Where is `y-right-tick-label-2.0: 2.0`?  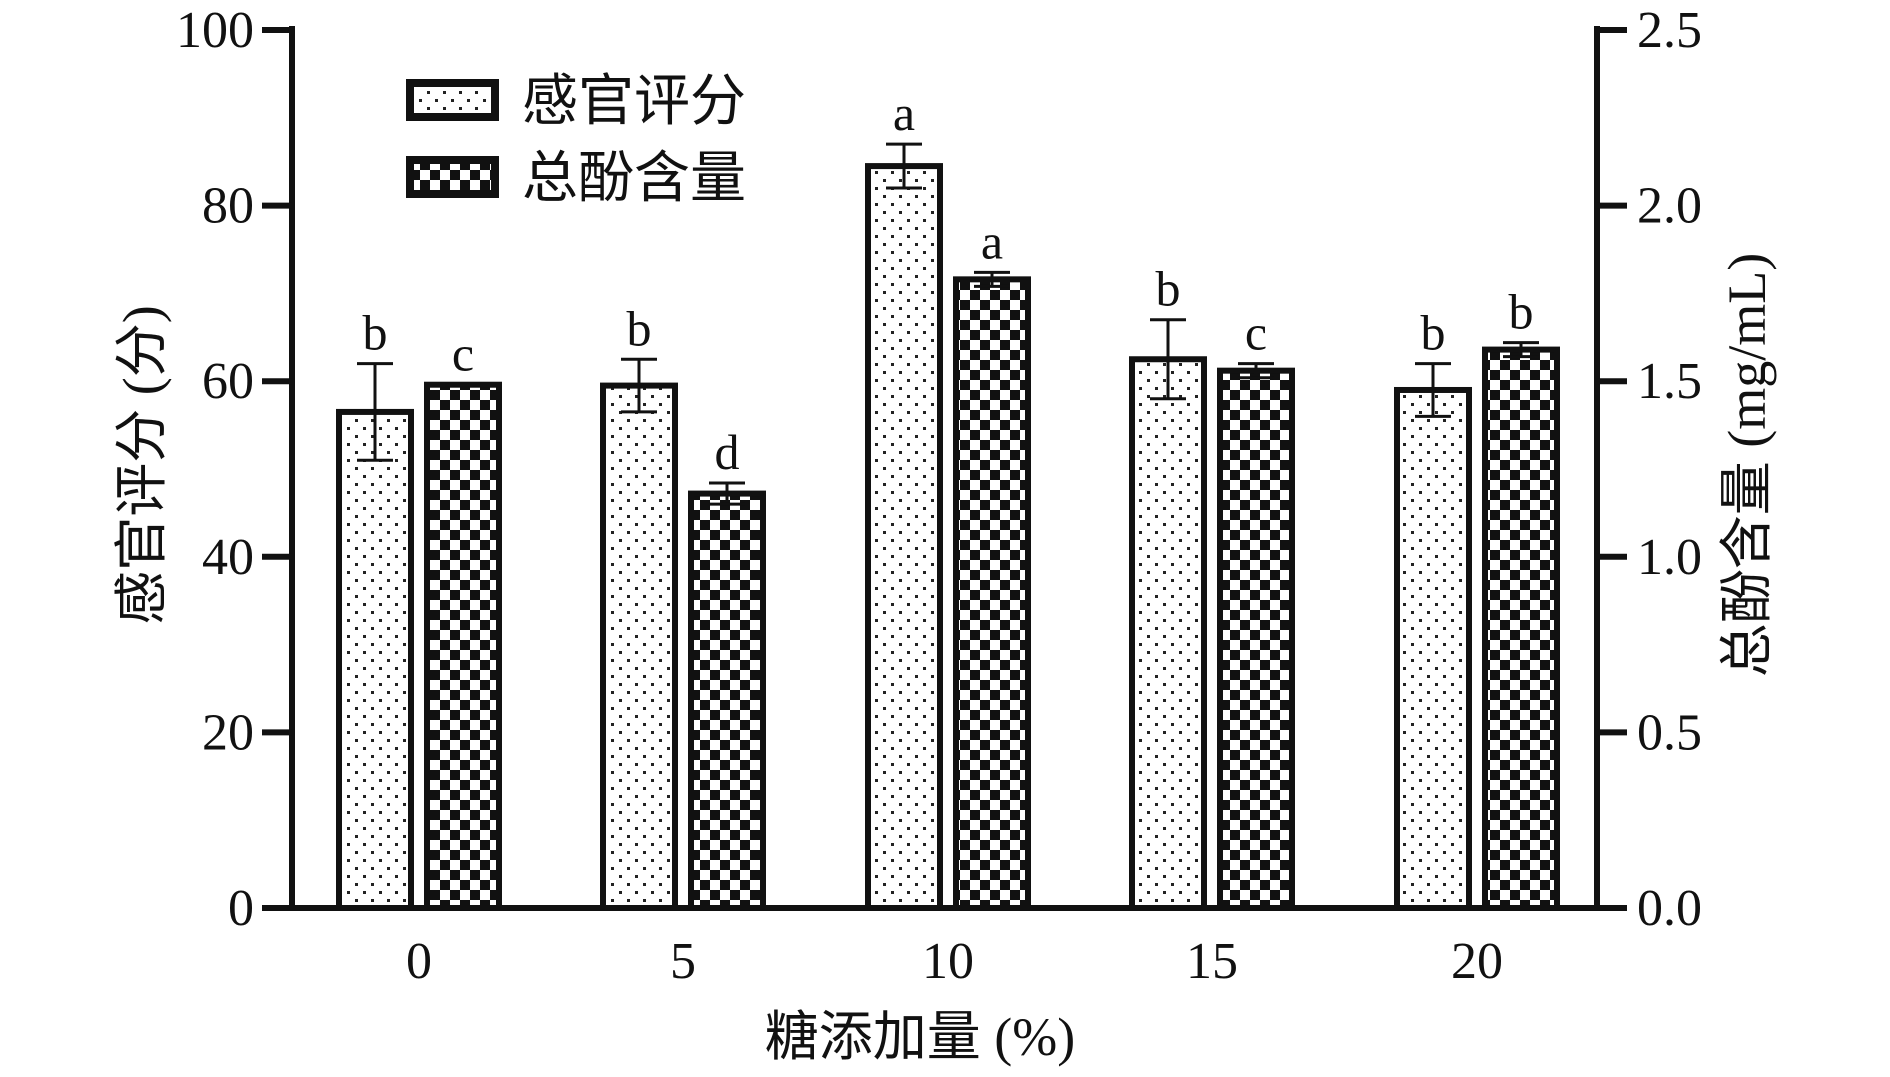
y-right-tick-label-2.0: 2.0 is located at coordinates (1669, 206).